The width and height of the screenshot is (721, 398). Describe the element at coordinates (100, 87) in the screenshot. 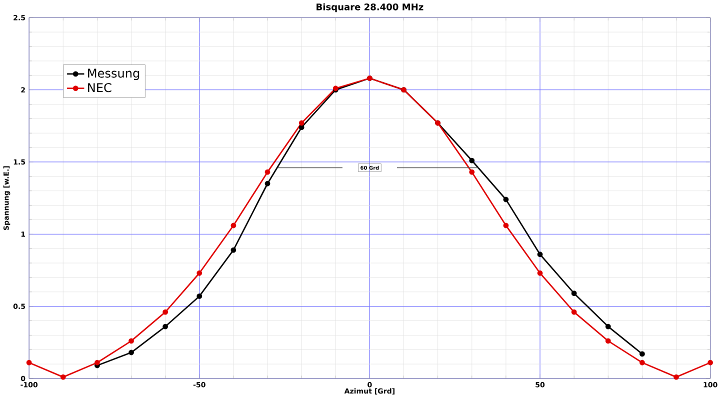

I see `legend-label: NEC` at that location.